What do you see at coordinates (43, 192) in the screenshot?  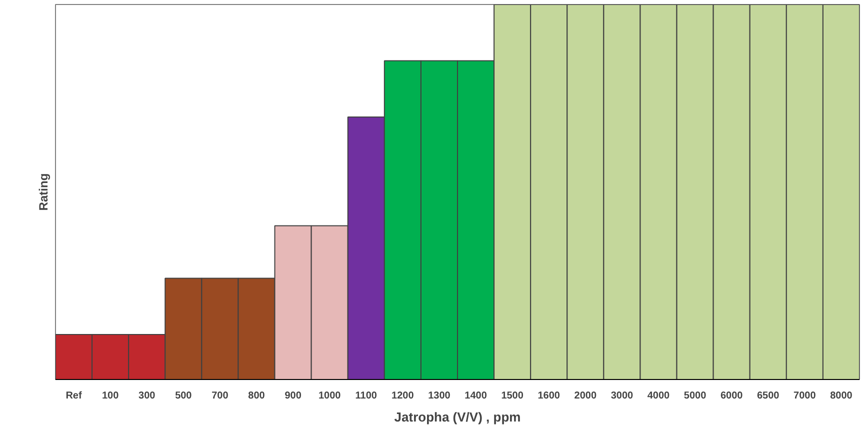 I see `y-axis-title: Rating` at bounding box center [43, 192].